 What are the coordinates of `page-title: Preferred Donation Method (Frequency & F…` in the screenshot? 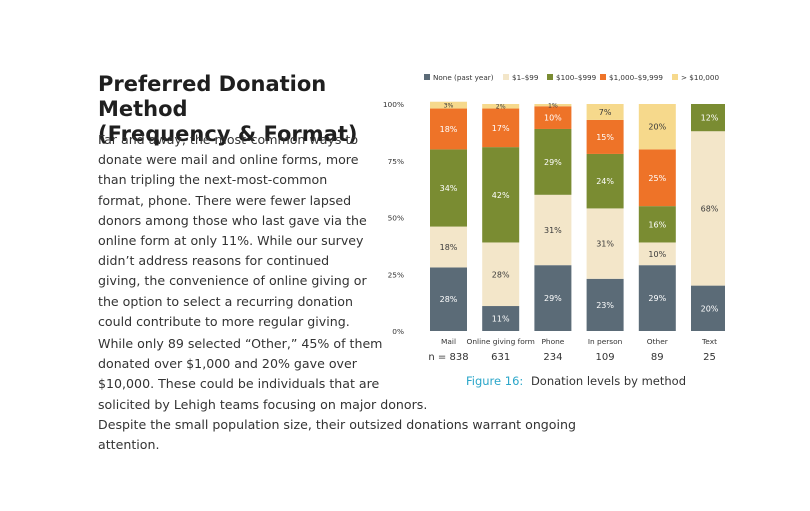 It's located at (243, 109).